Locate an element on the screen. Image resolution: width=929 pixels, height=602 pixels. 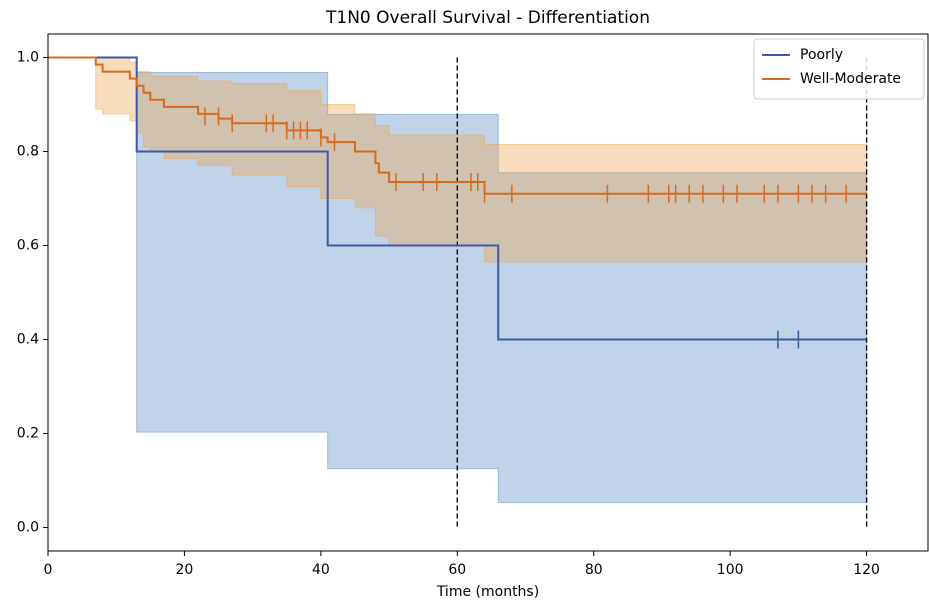
y-tick-label: 0.8 is located at coordinates (28, 152).